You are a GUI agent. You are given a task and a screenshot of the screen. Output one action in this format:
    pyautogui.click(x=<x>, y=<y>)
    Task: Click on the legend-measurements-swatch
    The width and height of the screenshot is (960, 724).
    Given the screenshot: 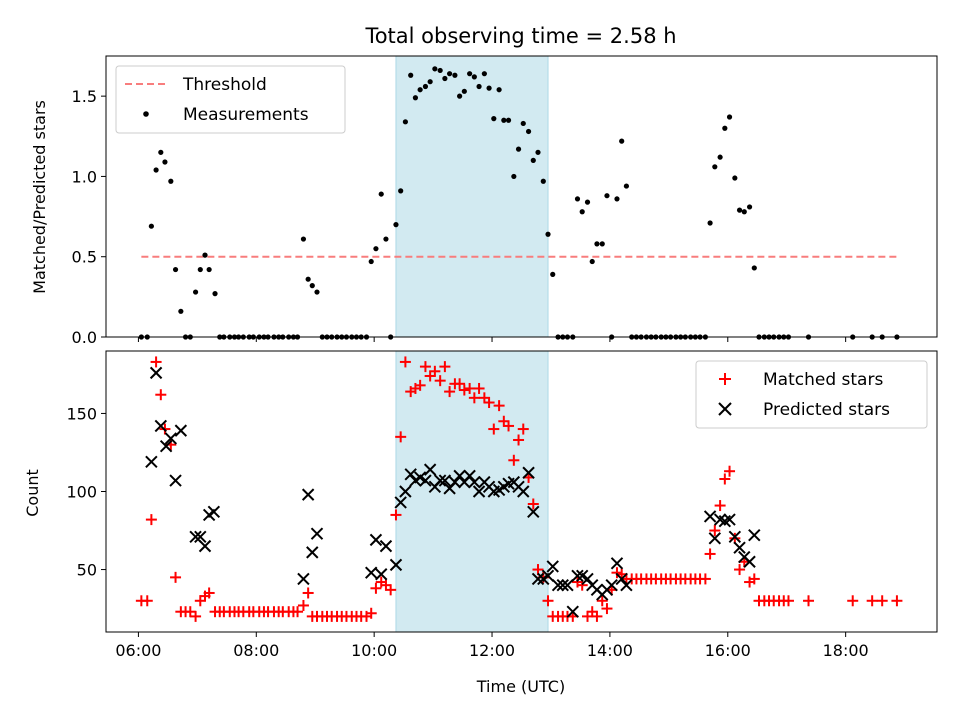 What is the action you would take?
    pyautogui.click(x=146, y=114)
    